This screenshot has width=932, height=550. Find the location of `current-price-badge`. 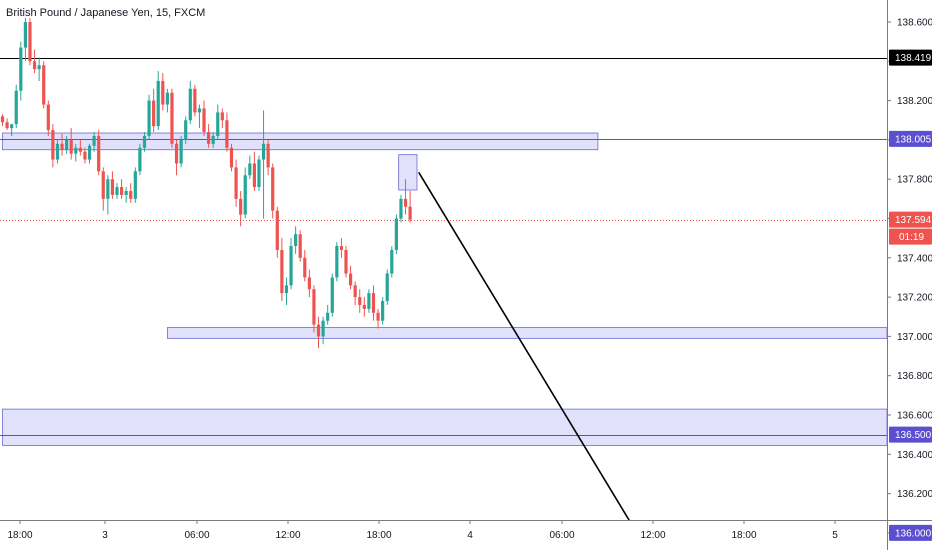

current-price-badge is located at coordinates (910, 219).